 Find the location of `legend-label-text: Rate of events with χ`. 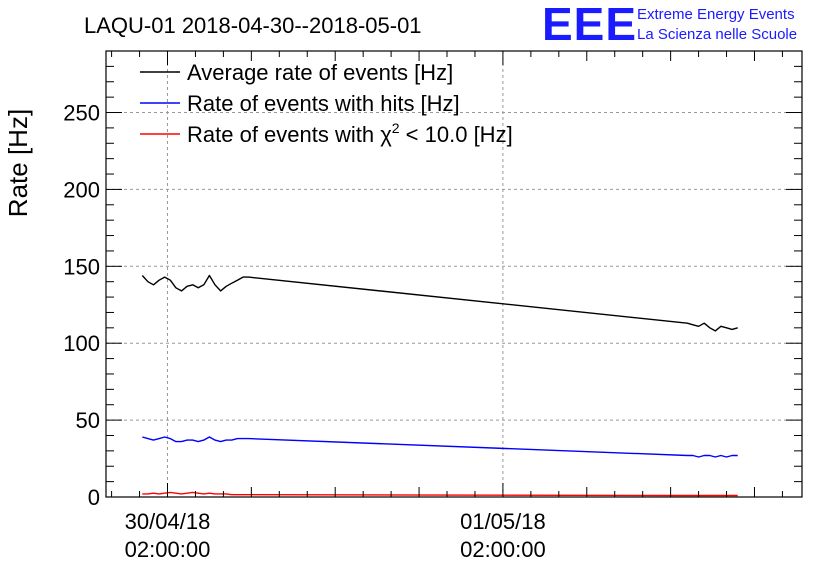

legend-label-text: Rate of events with χ is located at coordinates (289, 134).